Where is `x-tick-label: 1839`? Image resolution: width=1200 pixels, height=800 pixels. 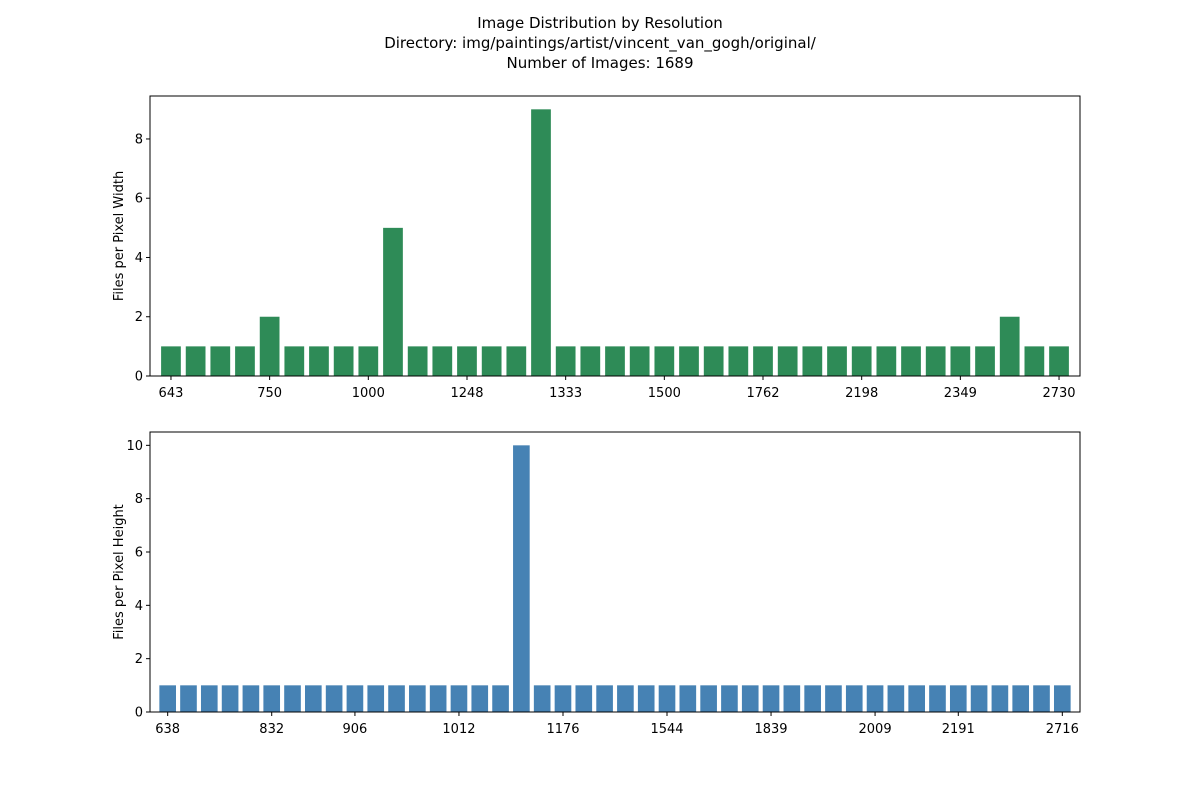 x-tick-label: 1839 is located at coordinates (770, 729).